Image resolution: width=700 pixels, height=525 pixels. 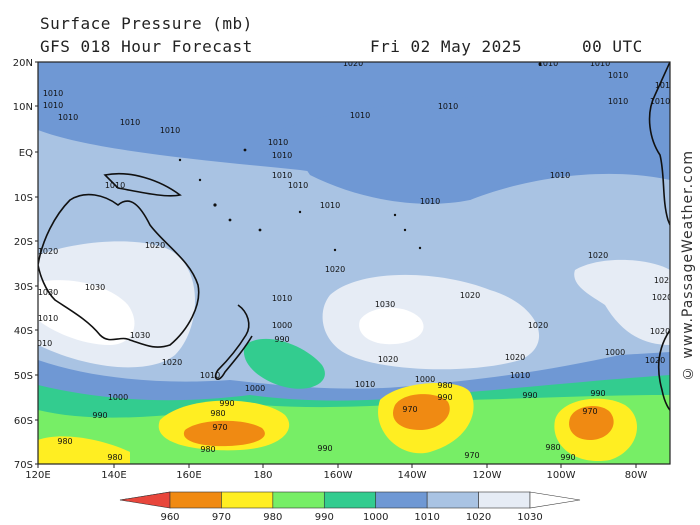 What do you see at coordinates (412, 475) in the screenshot?
I see `lon-tick-label: 140W` at bounding box center [412, 475].